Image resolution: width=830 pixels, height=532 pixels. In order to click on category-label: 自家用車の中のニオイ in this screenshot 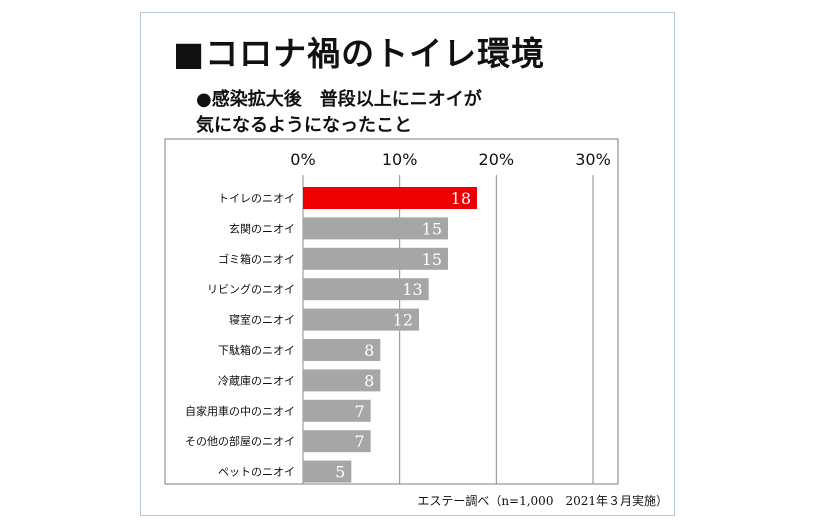, I will do `click(240, 411)`.